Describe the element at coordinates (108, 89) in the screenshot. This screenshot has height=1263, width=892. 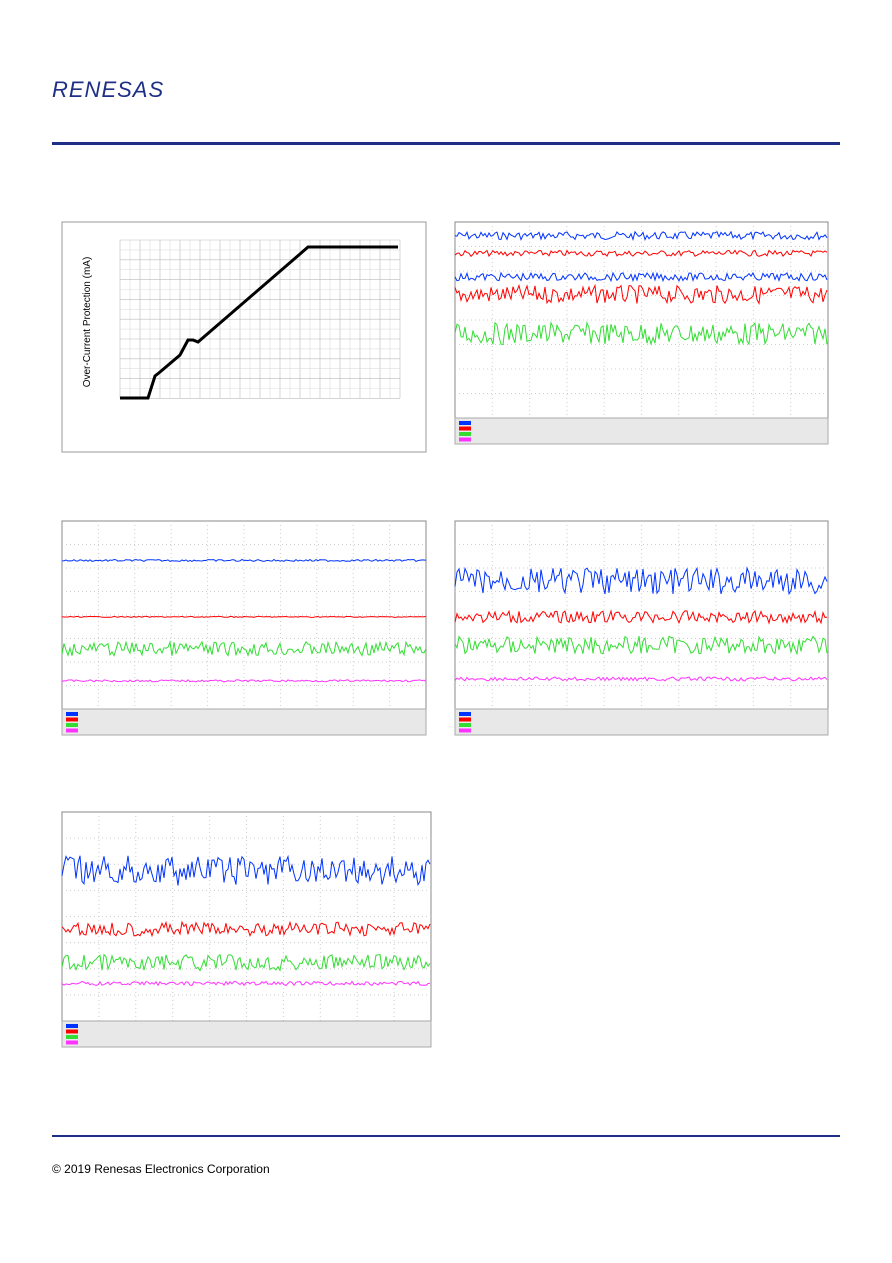
I see `logo: RENESAS` at that location.